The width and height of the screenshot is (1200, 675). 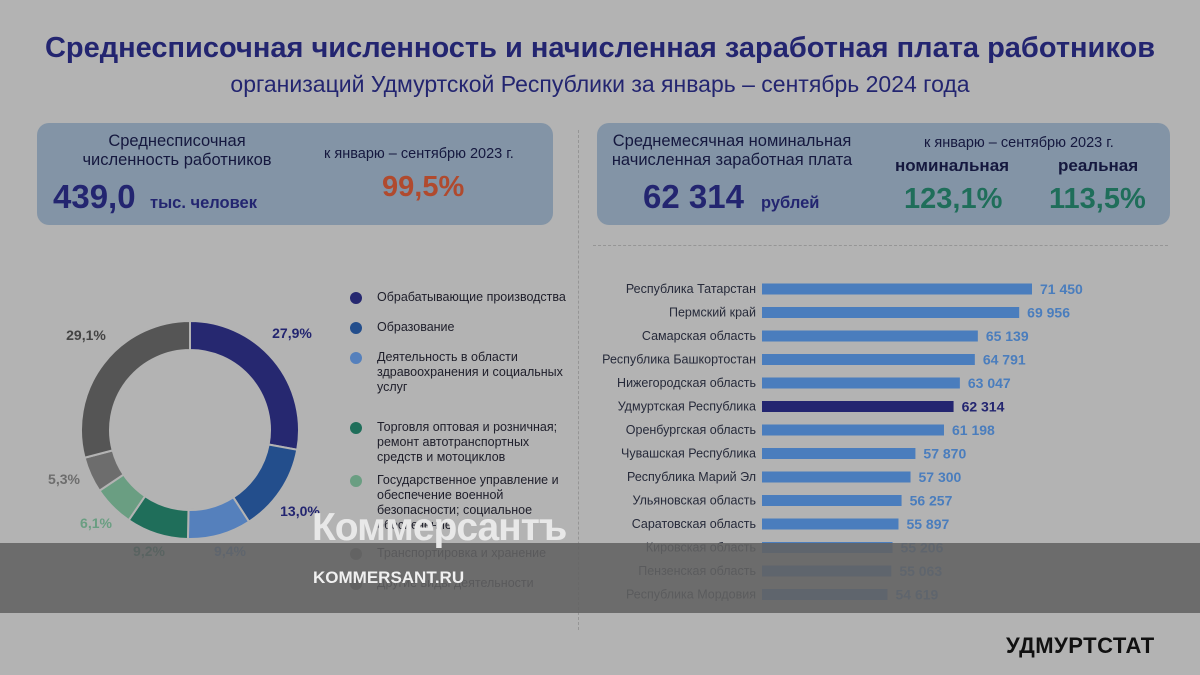 I want to click on divider-horizontal, so click(x=880, y=245).